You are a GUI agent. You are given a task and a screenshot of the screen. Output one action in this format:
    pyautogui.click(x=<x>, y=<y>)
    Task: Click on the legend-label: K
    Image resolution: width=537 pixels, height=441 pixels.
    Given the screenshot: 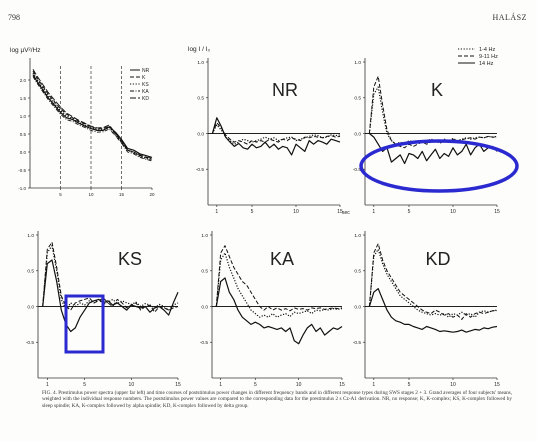 What is the action you would take?
    pyautogui.click(x=144, y=78)
    